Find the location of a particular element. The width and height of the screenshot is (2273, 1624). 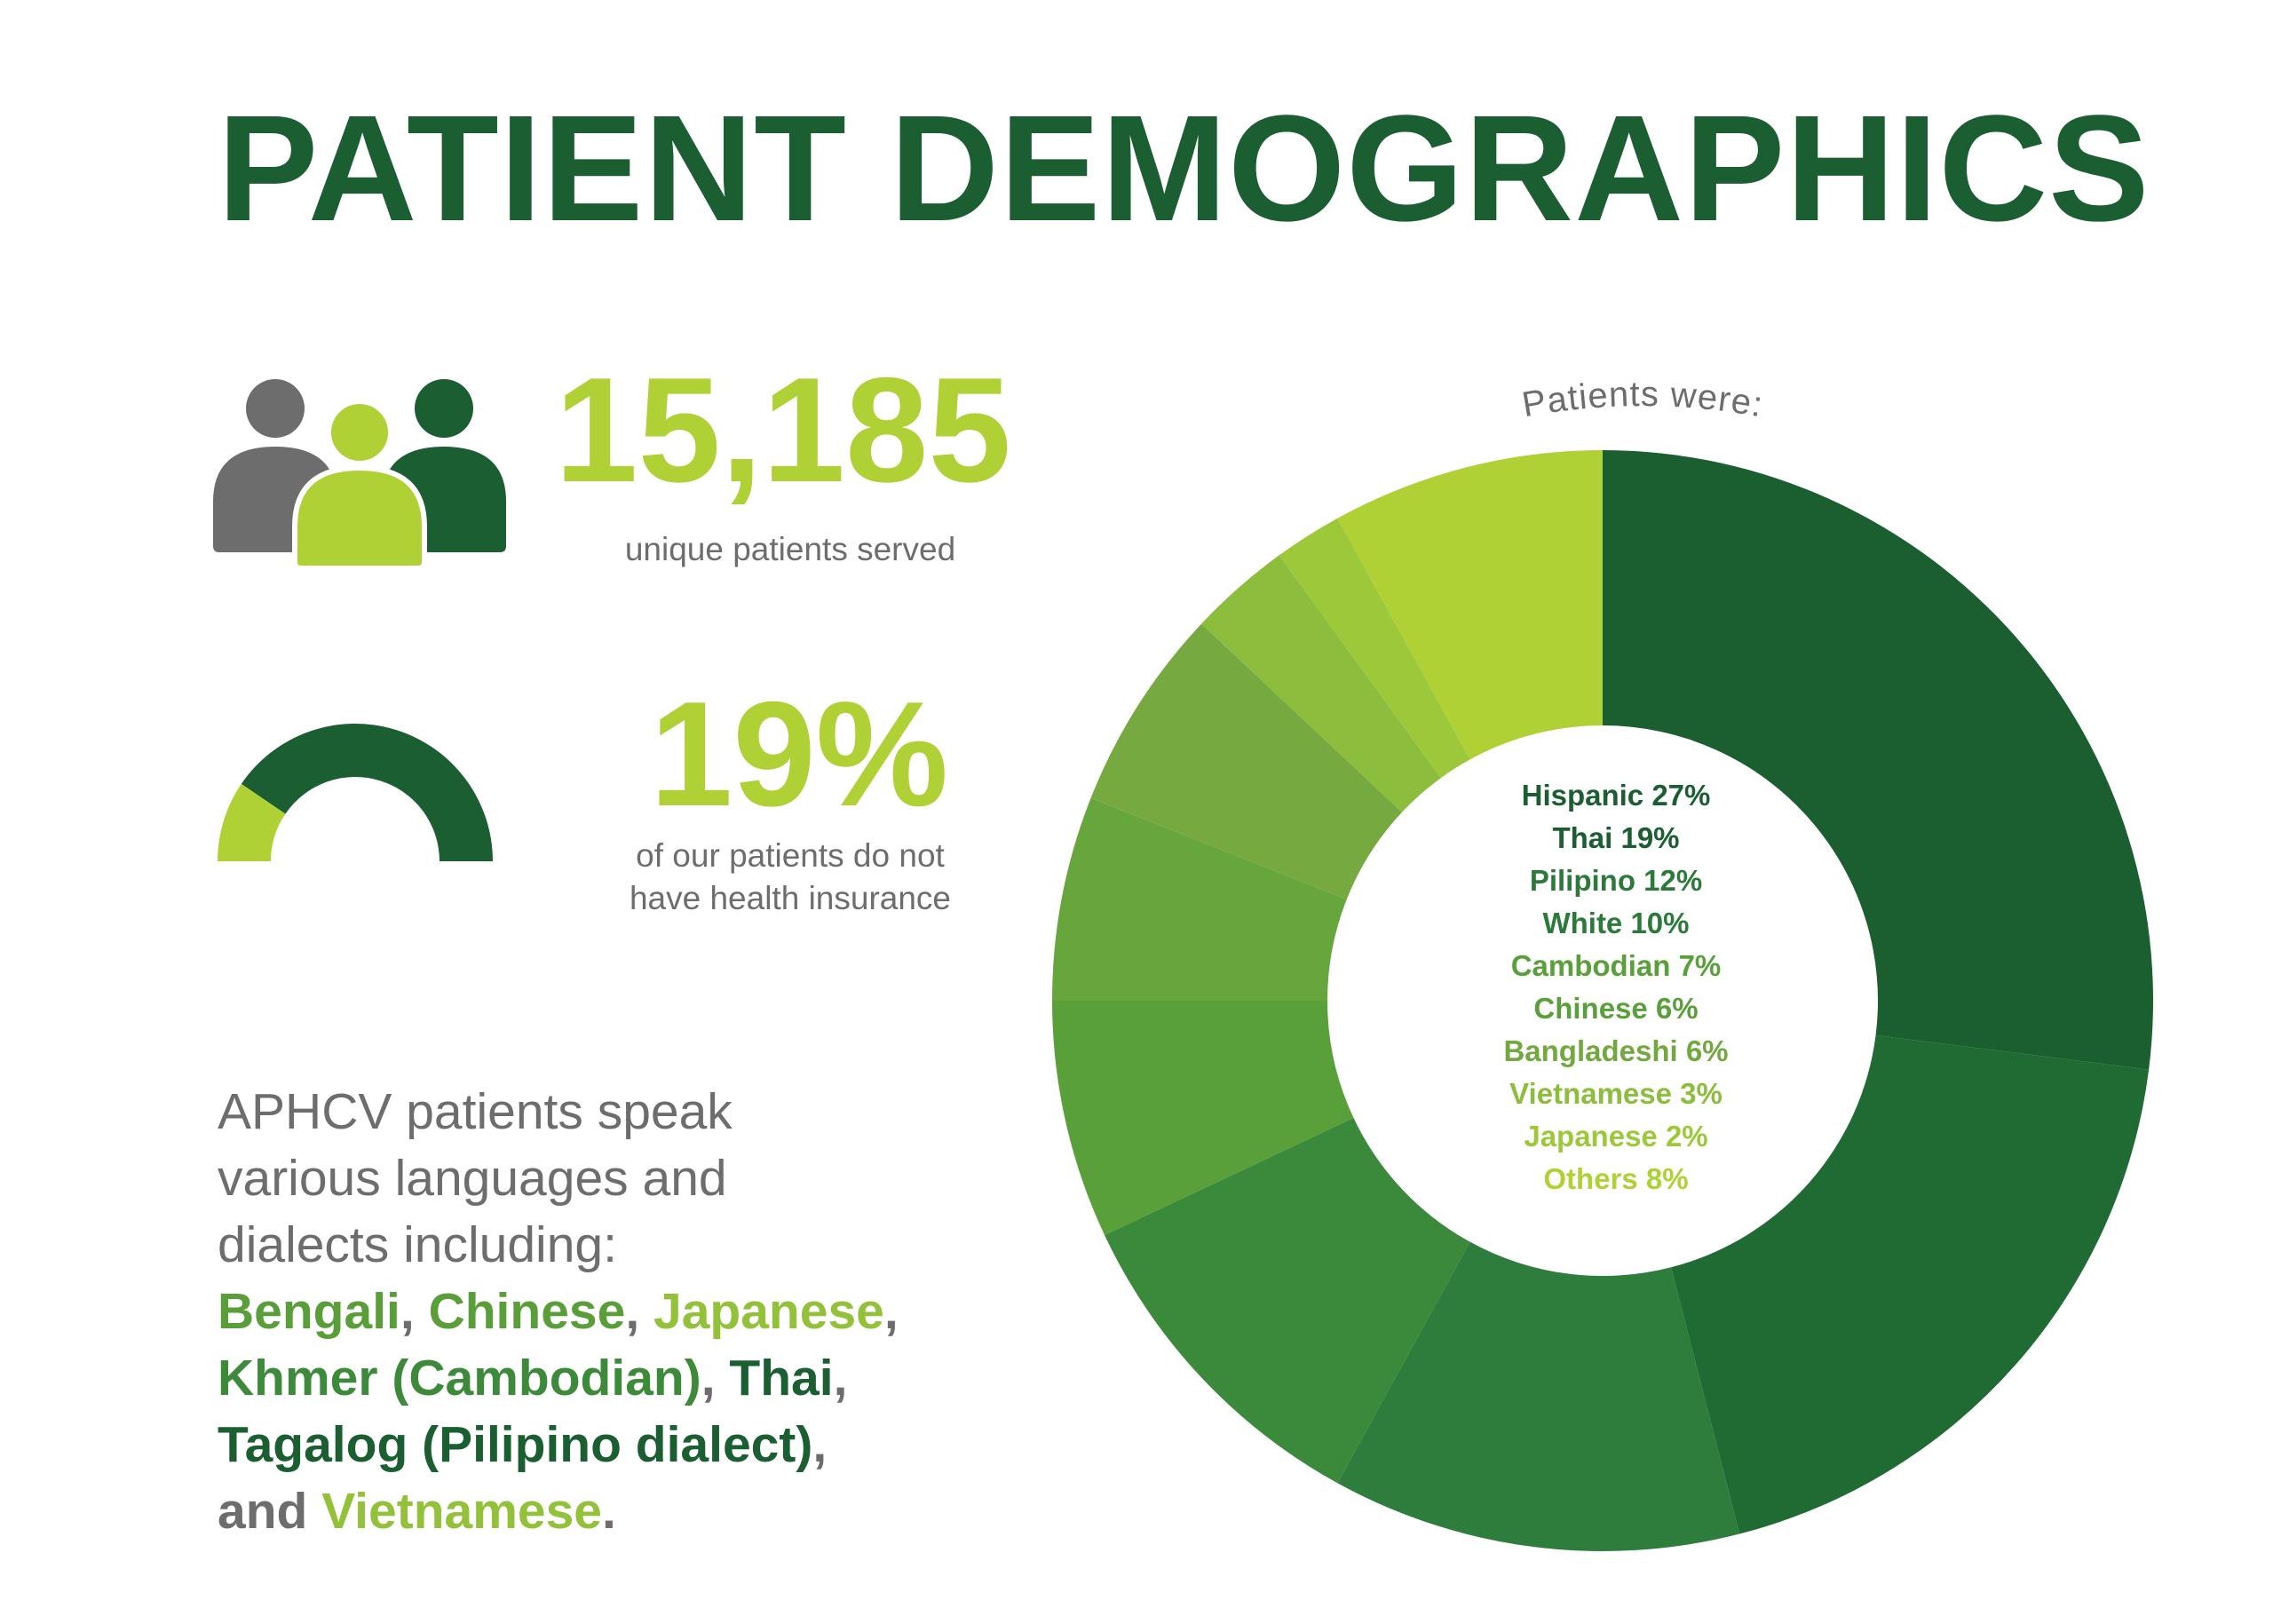

and-word: and is located at coordinates (263, 1511).